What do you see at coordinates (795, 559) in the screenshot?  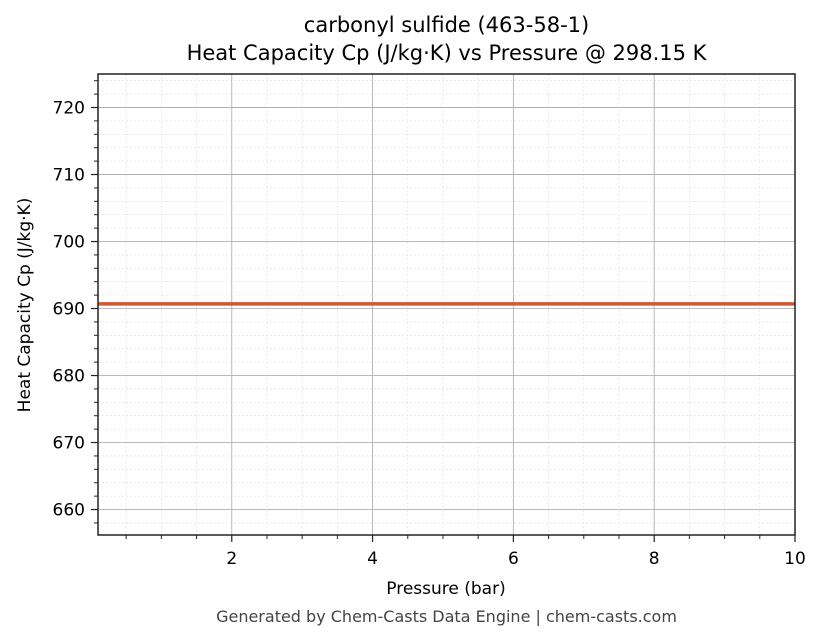 I see `x-tick-label: 10` at bounding box center [795, 559].